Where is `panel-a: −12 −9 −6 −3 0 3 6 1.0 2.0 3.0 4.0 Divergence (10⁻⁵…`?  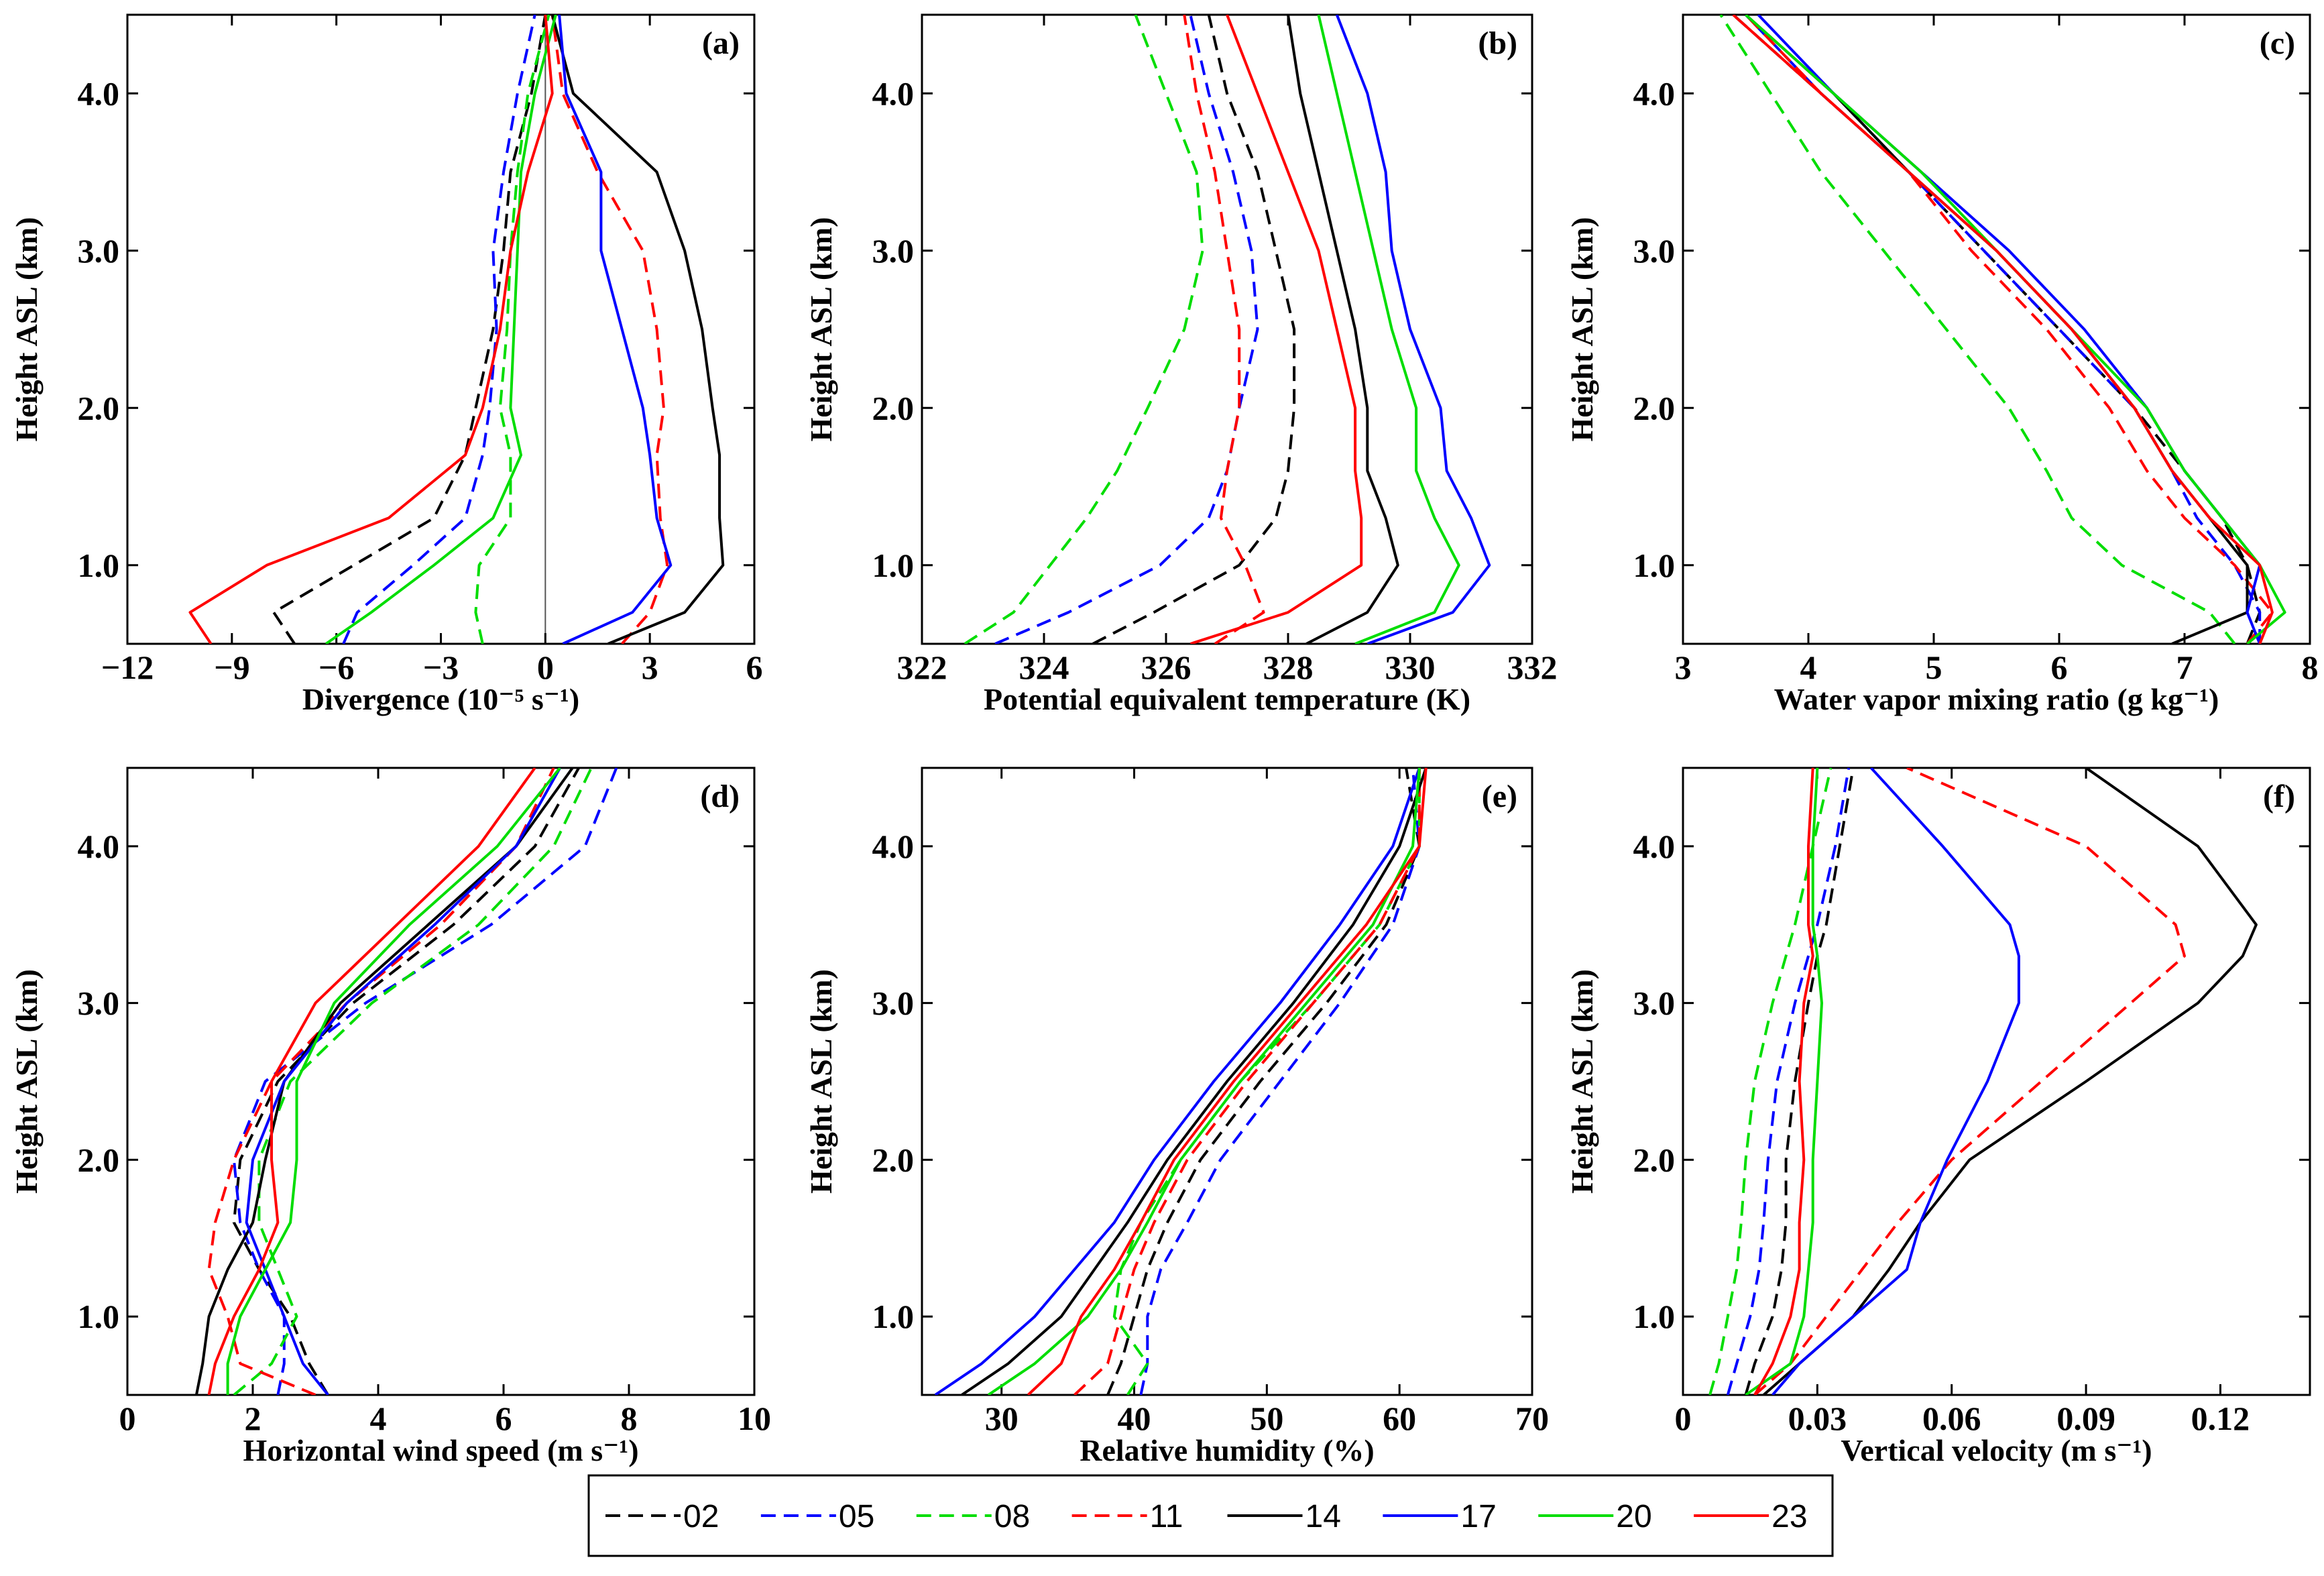
panel-a: −12 −9 −6 −3 0 3 6 1.0 2.0 3.0 4.0 Divergence (10⁻⁵… is located at coordinates (386, 364).